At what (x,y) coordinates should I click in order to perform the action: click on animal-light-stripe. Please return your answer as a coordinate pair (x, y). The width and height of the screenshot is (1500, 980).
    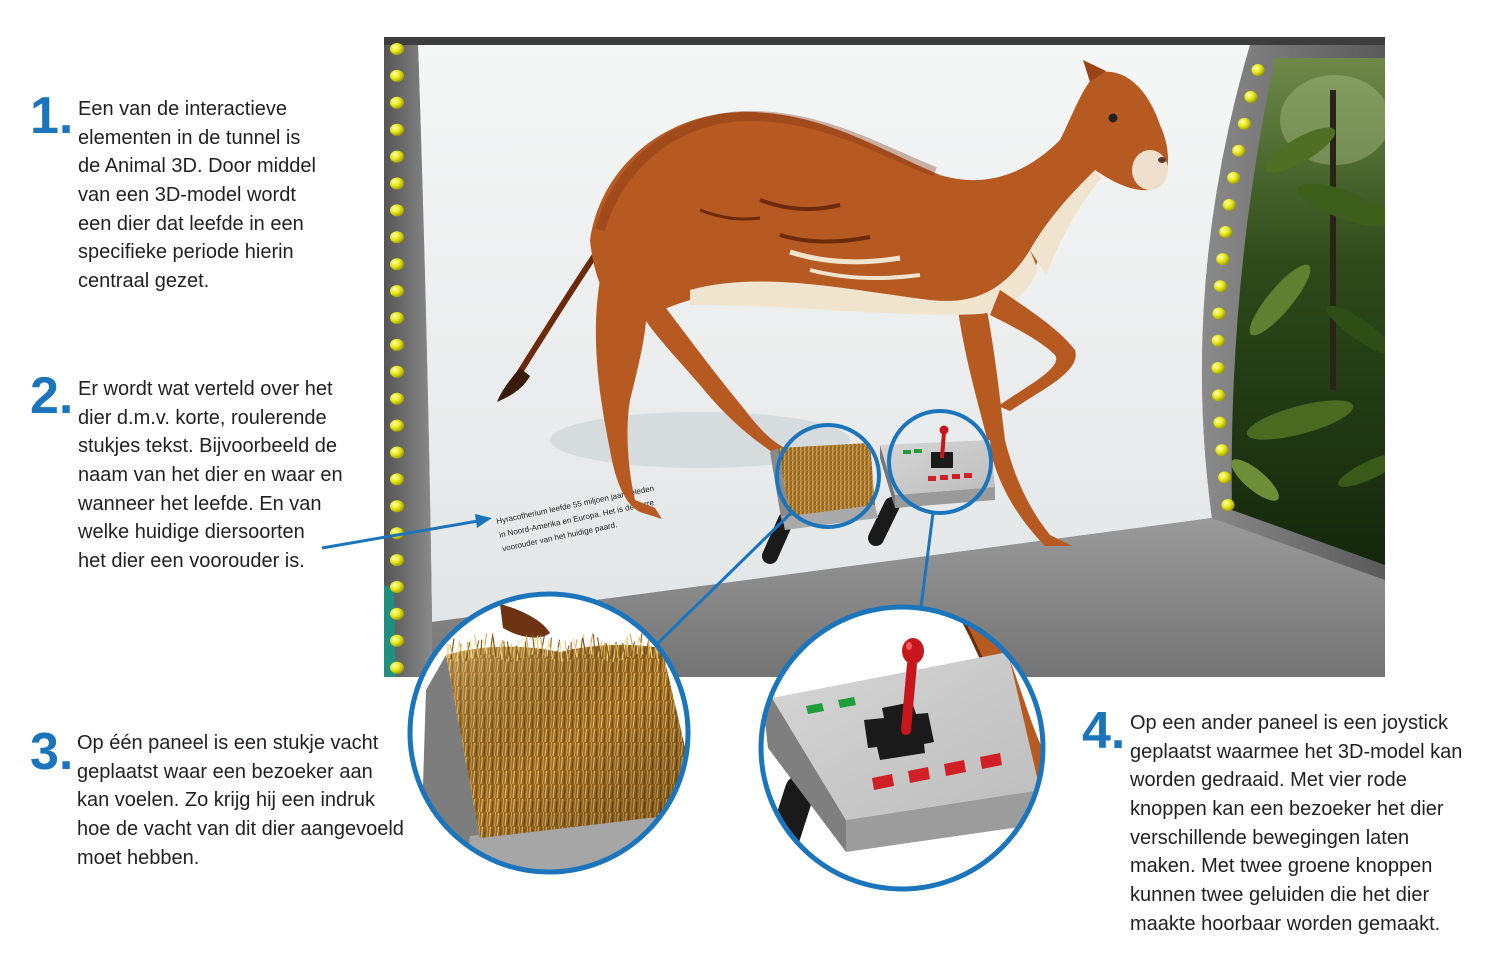
    Looking at the image, I should click on (845, 257).